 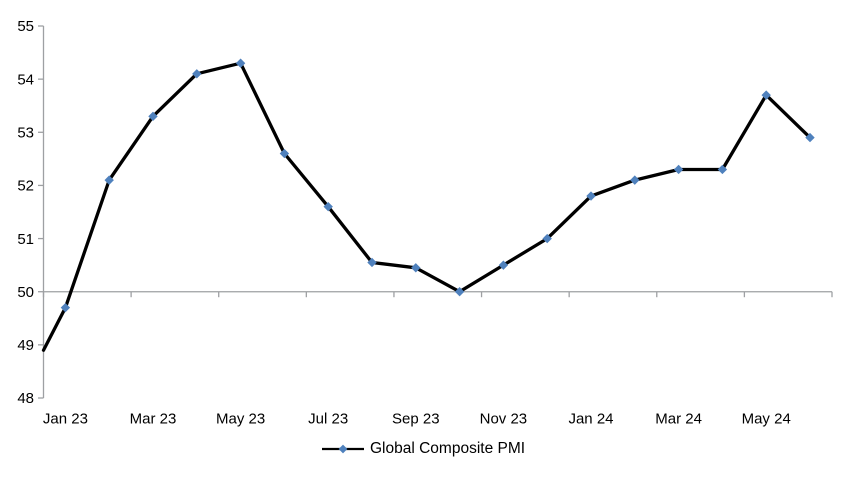 I want to click on y-axis-tick-label: 54, so click(x=25, y=79).